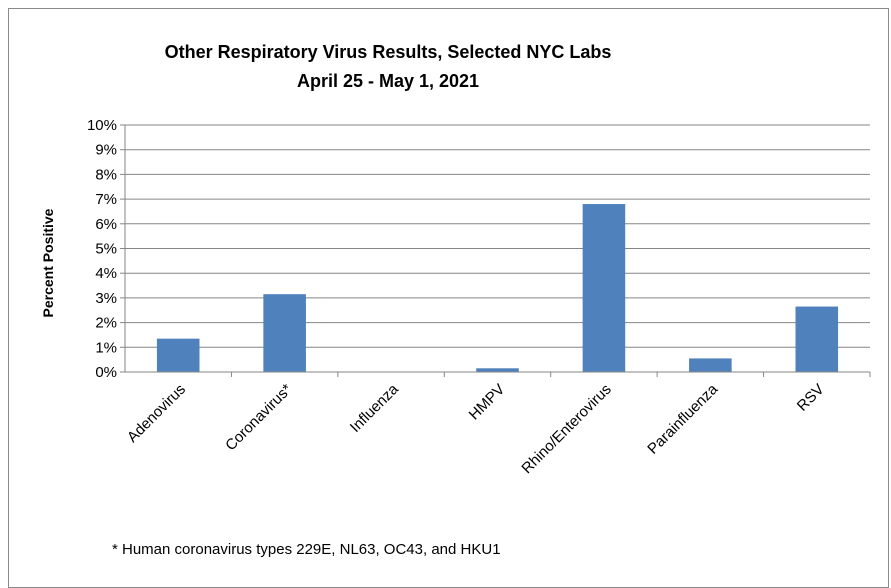 This screenshot has width=891, height=588. What do you see at coordinates (106, 298) in the screenshot?
I see `y-tick-label: 3%` at bounding box center [106, 298].